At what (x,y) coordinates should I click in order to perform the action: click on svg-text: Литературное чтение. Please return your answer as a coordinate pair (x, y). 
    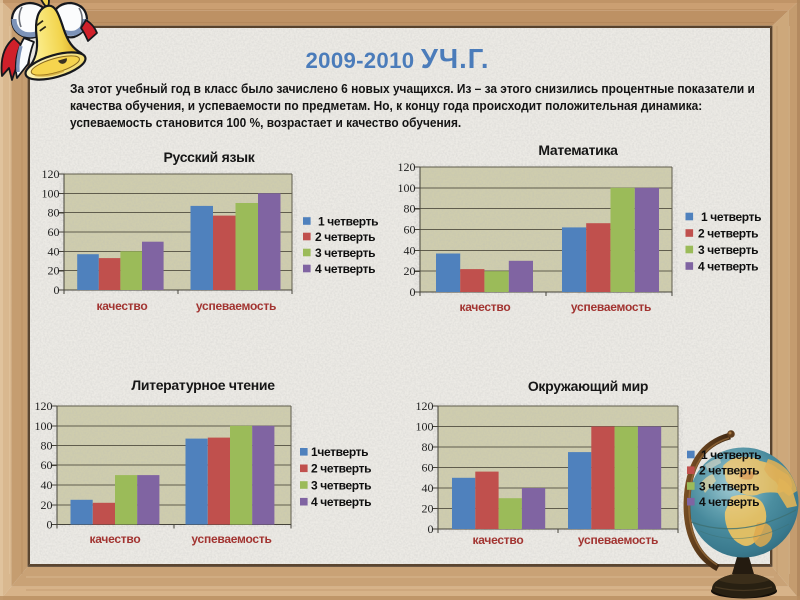
    Looking at the image, I should click on (203, 385).